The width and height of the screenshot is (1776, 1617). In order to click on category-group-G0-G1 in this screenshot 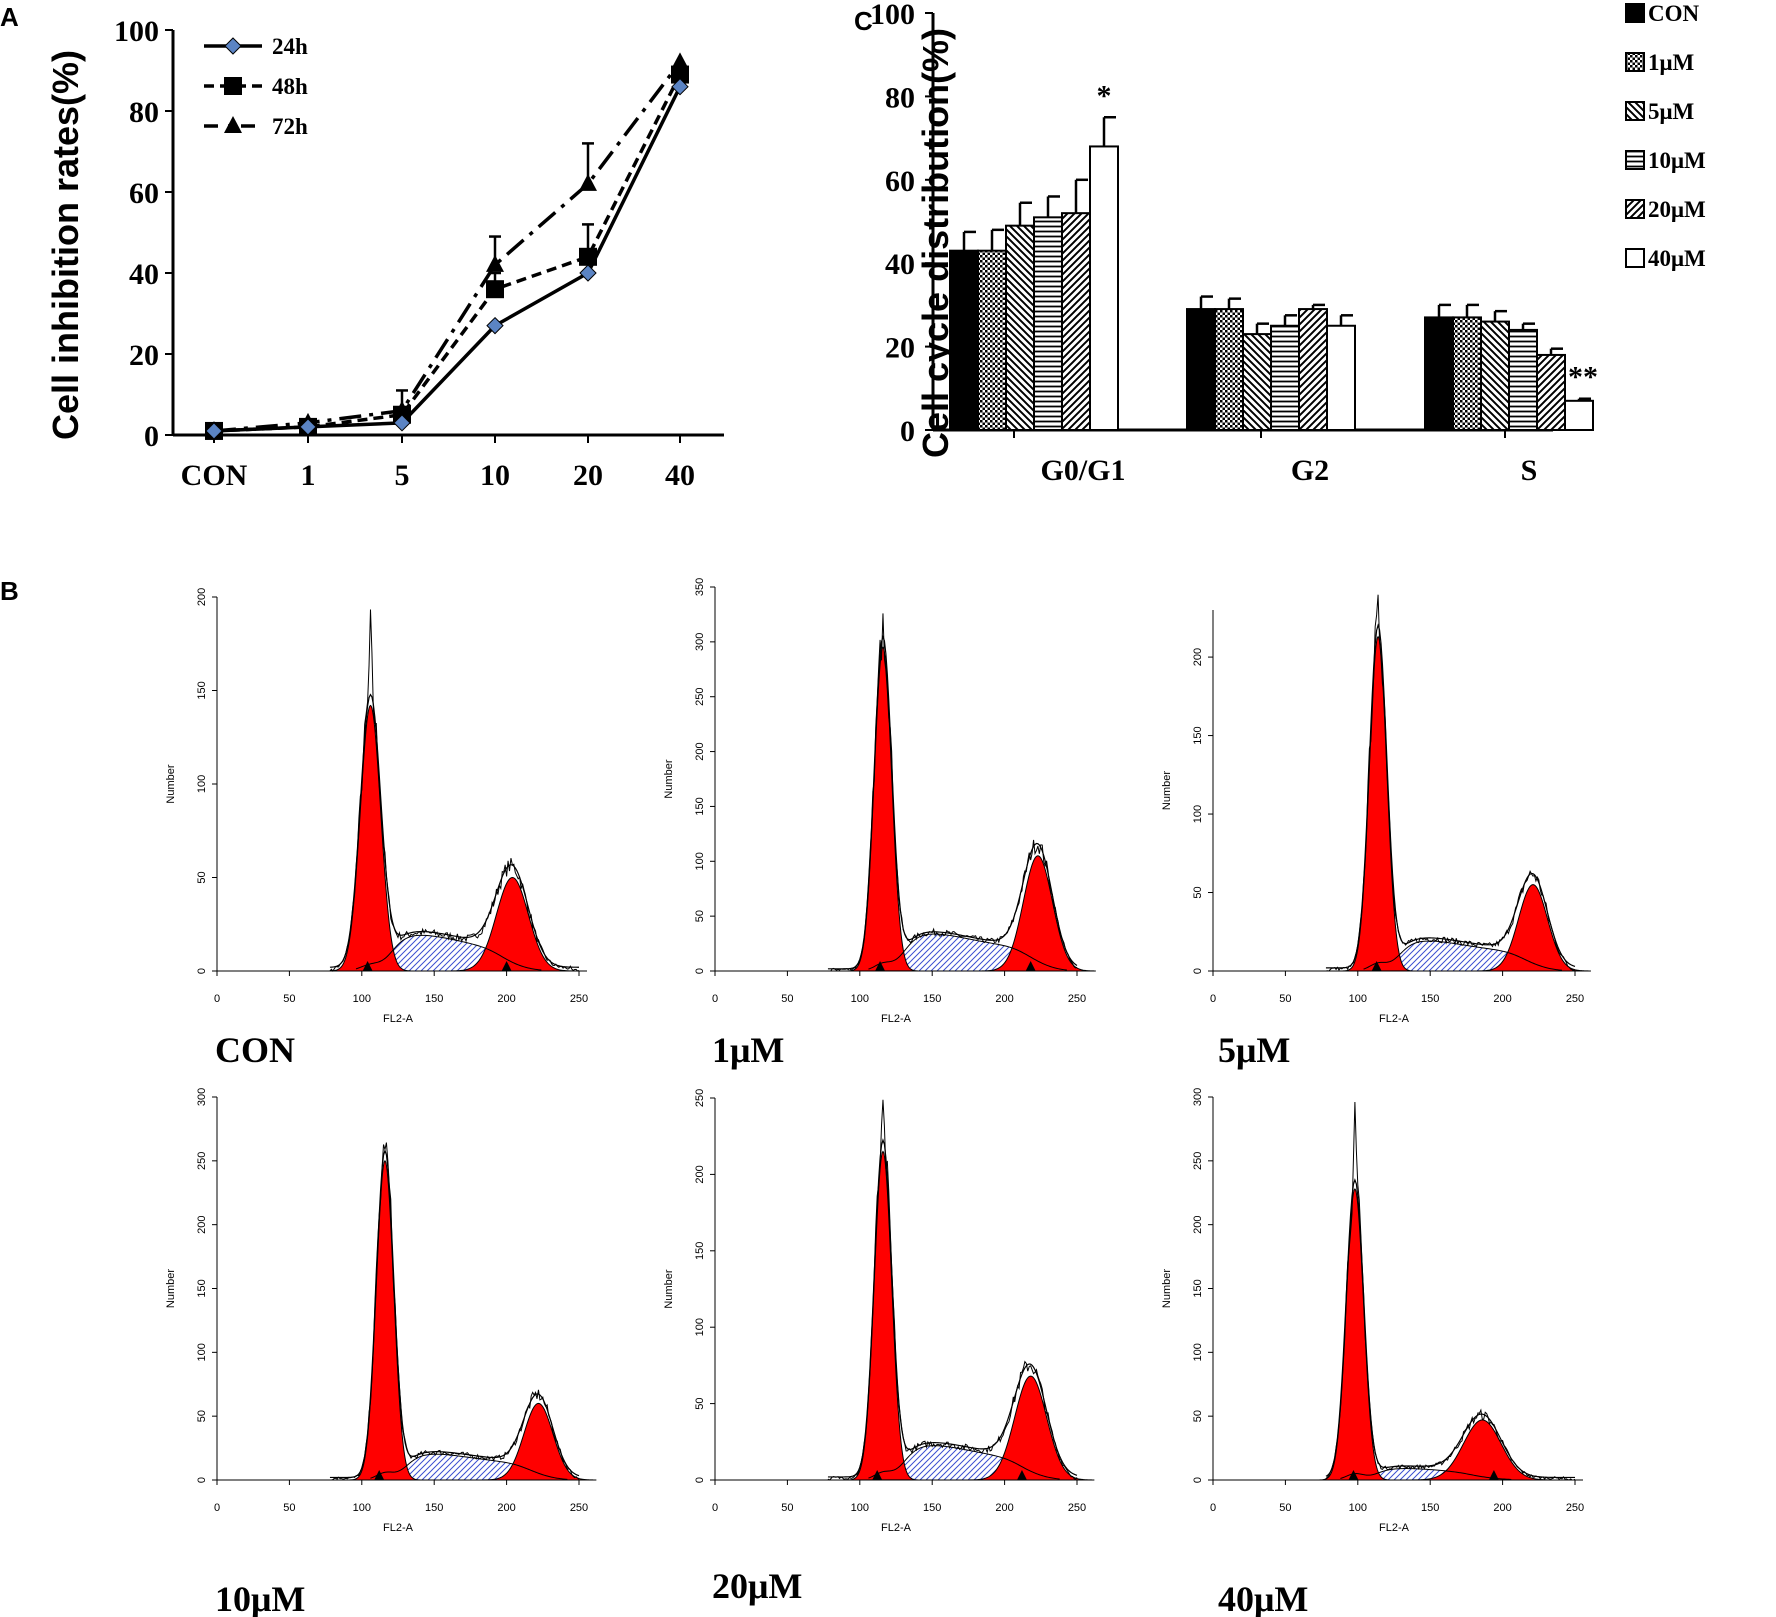, I will do `click(1034, 273)`.